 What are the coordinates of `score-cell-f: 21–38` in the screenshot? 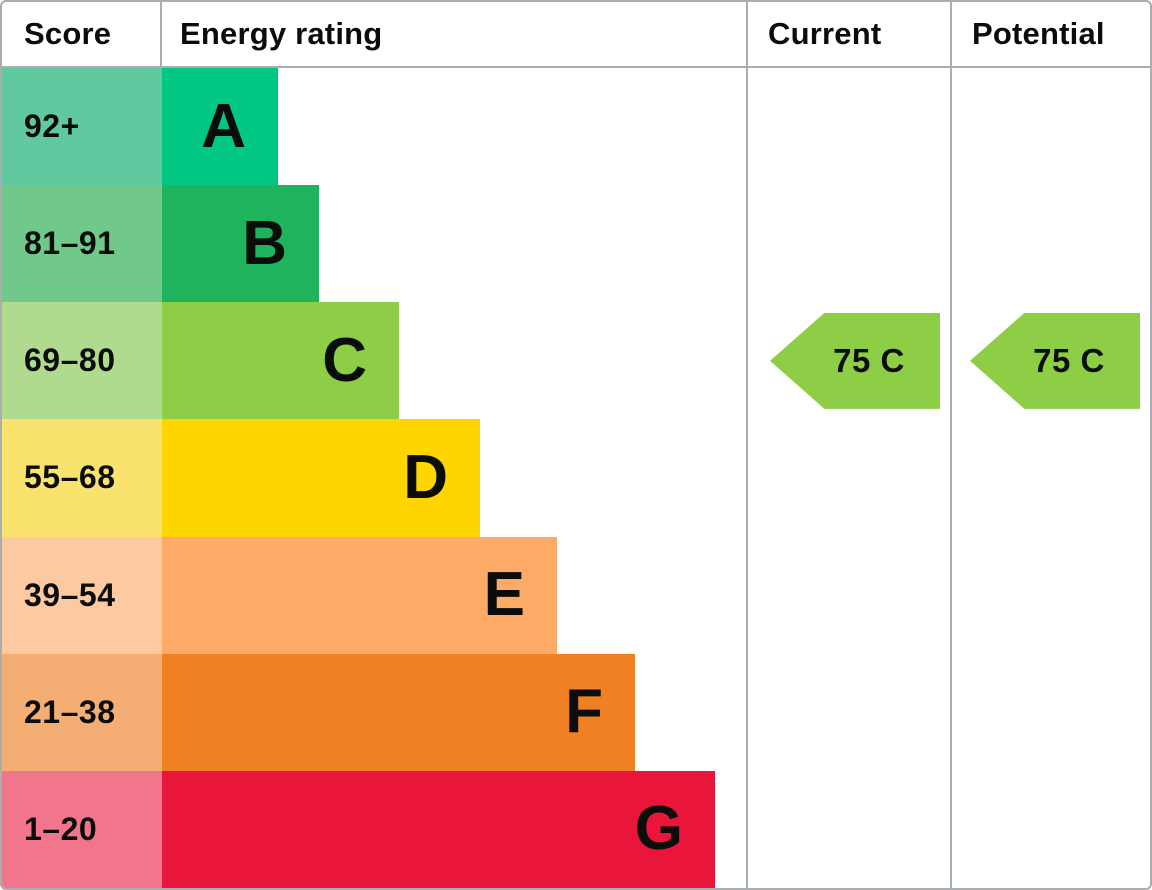 It's located at (82, 712).